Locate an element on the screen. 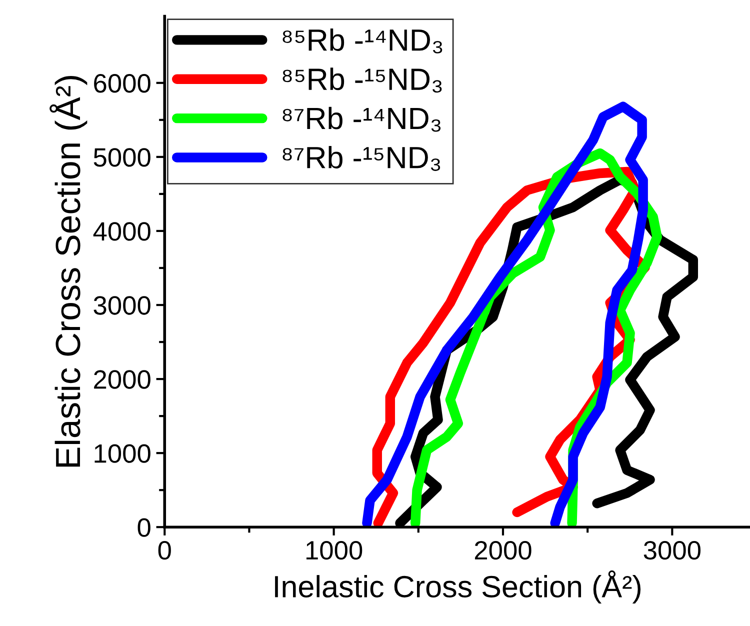 The width and height of the screenshot is (750, 626). legend-label: ⁸⁵Rb -¹⁴ND₃ is located at coordinates (362, 41).